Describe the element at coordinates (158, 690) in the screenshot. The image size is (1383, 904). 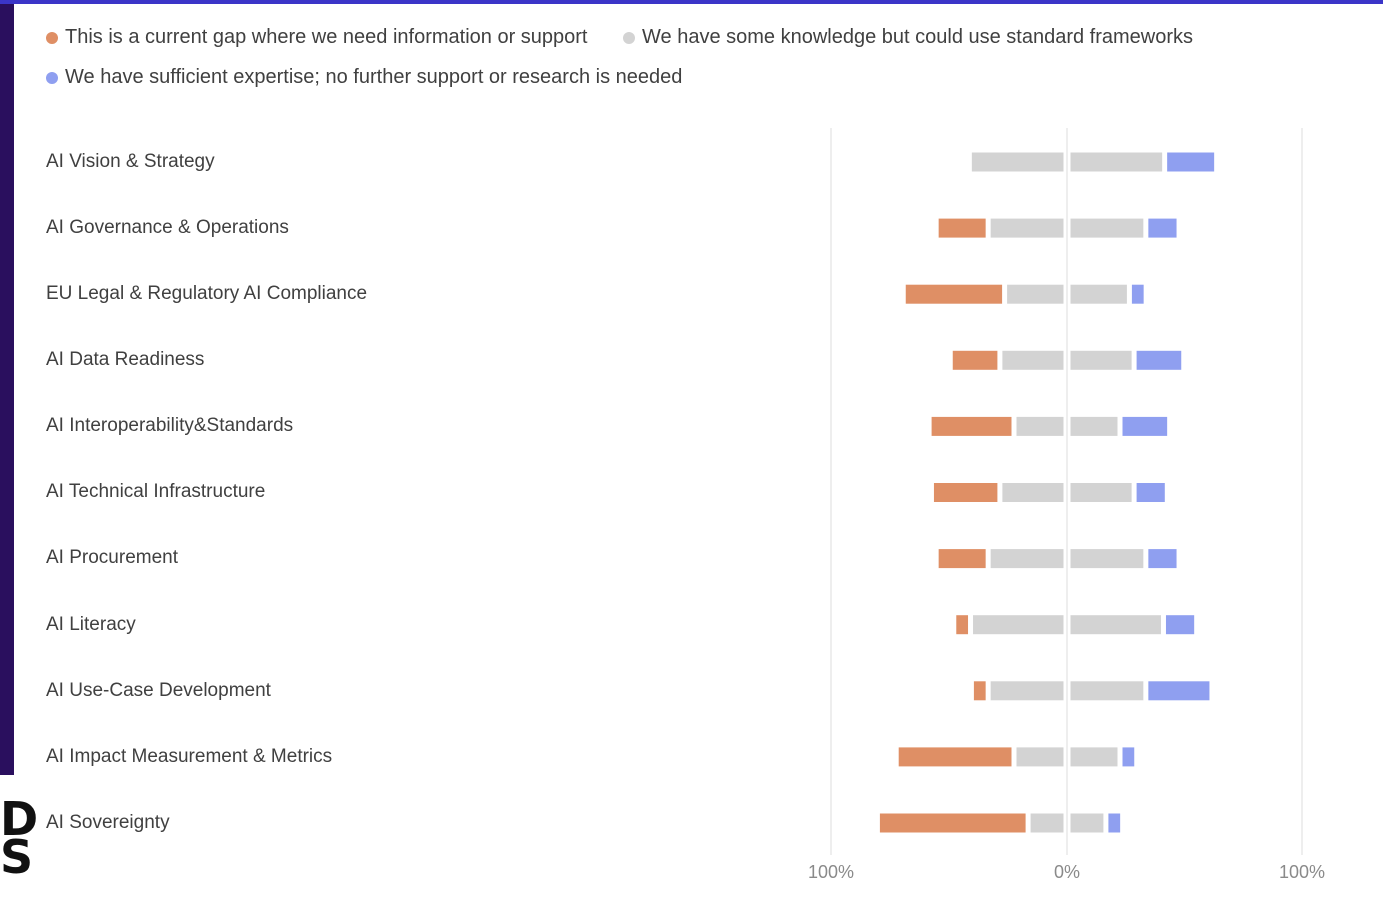
I see `category-label: AI Use-Case Development` at that location.